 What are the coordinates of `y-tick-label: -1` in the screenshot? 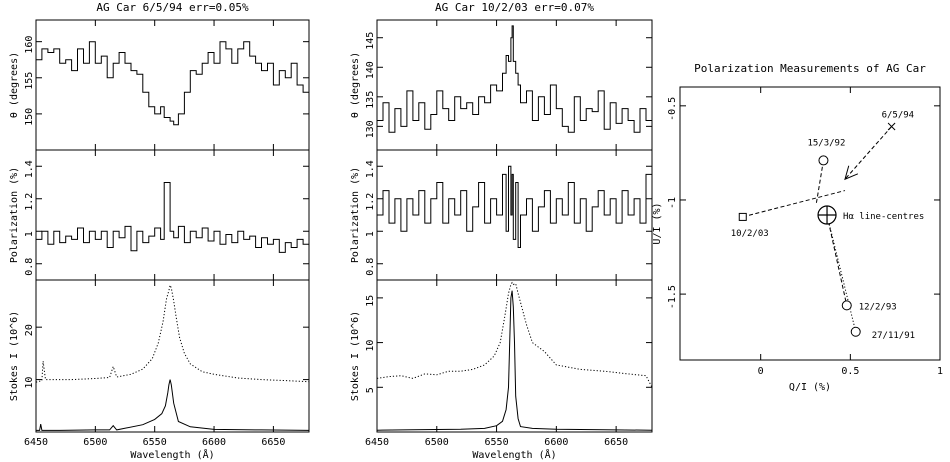 It's located at (672, 203).